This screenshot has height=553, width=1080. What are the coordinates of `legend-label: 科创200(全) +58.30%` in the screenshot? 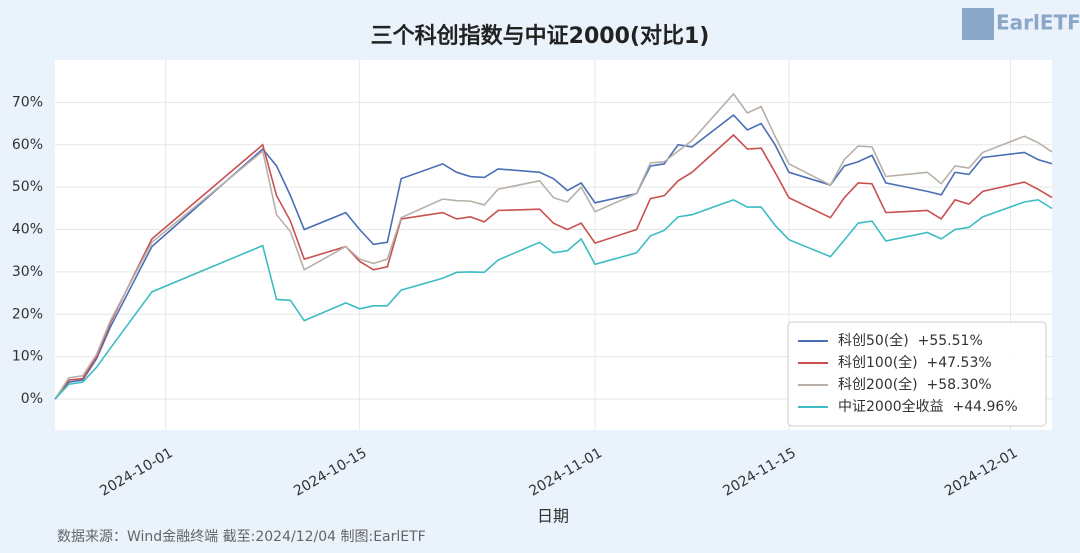 It's located at (915, 384).